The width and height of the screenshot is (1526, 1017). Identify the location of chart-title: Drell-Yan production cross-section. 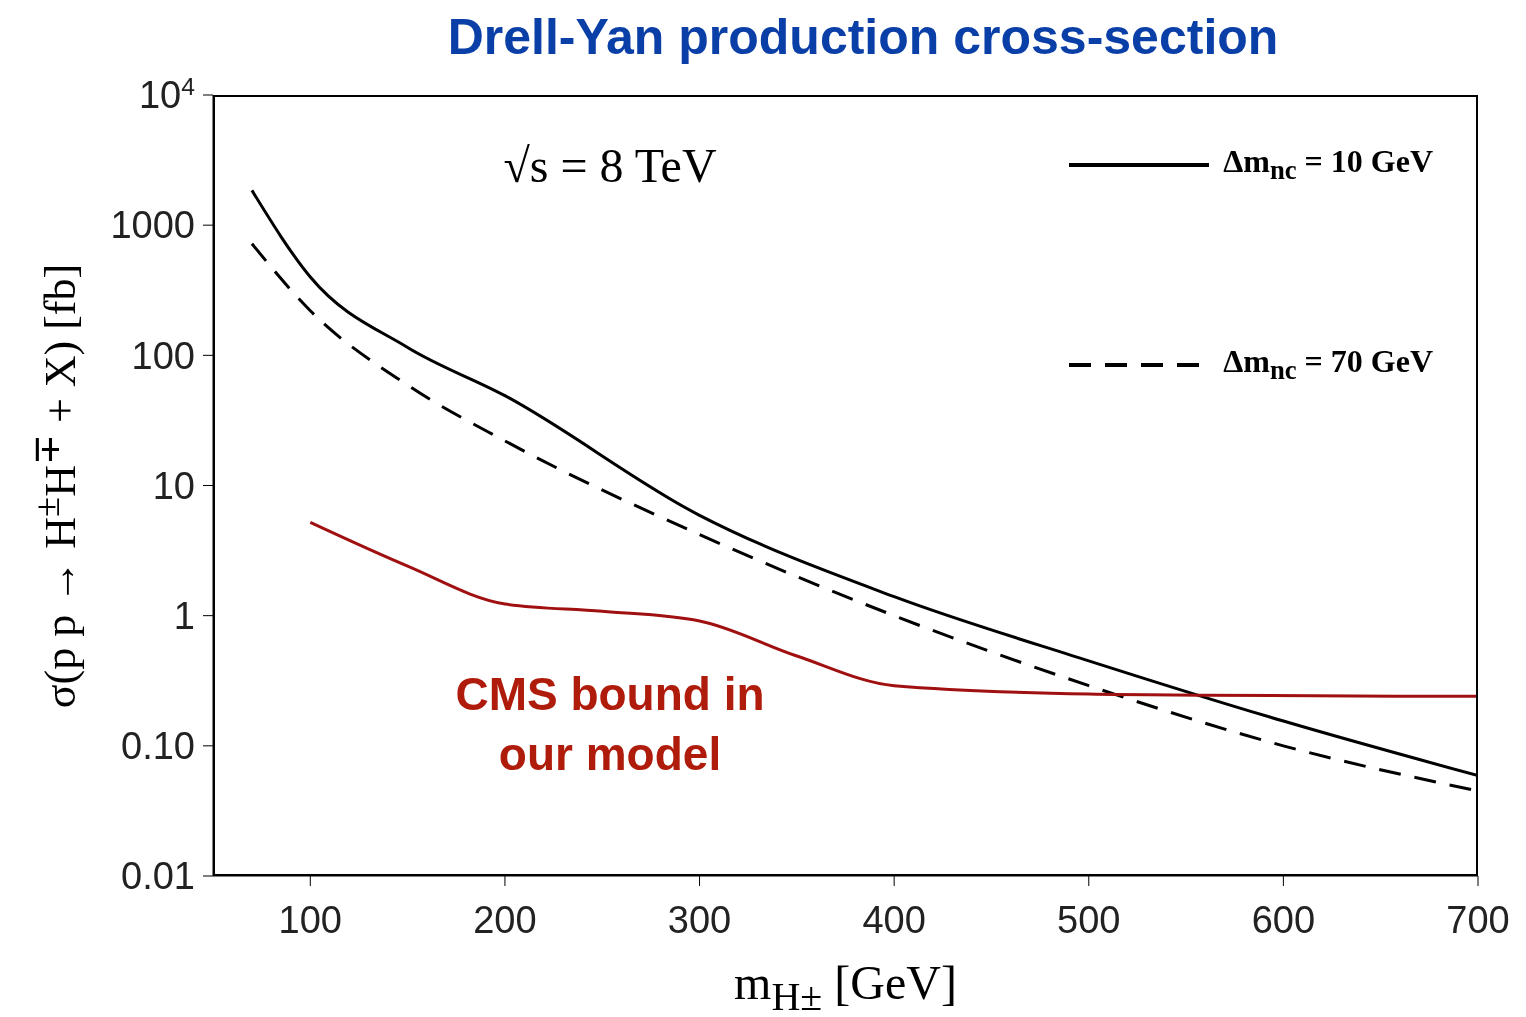
(863, 37).